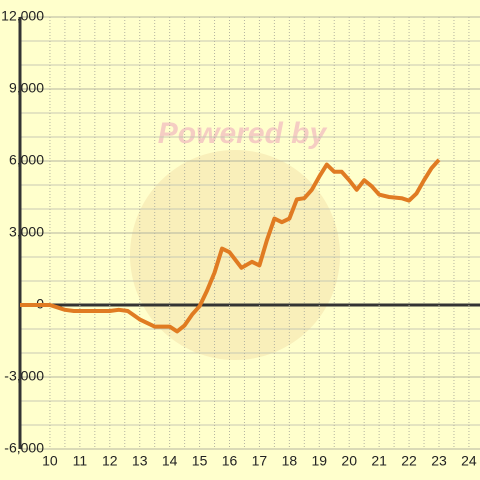  I want to click on x-tick-label: 22, so click(409, 461).